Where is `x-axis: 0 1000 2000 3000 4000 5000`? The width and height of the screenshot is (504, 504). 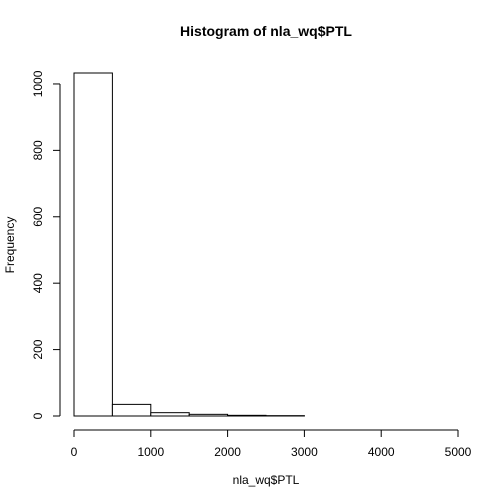
x-axis: 0 1000 2000 3000 4000 5000 is located at coordinates (271, 444).